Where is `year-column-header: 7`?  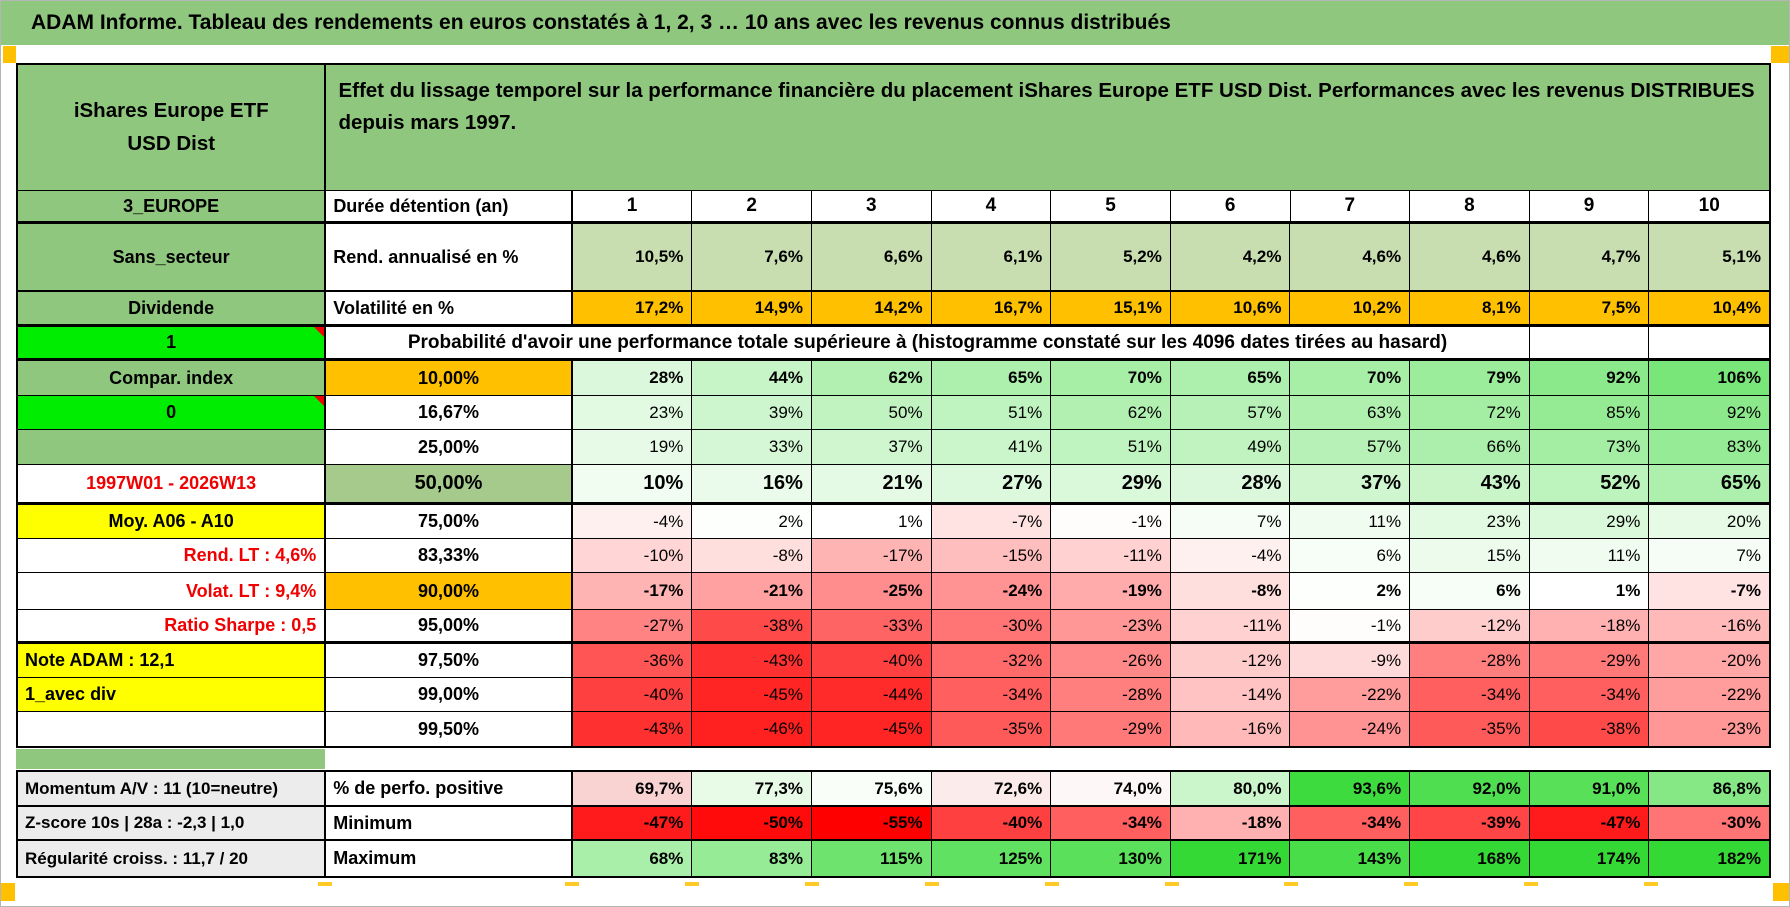 year-column-header: 7 is located at coordinates (1350, 207).